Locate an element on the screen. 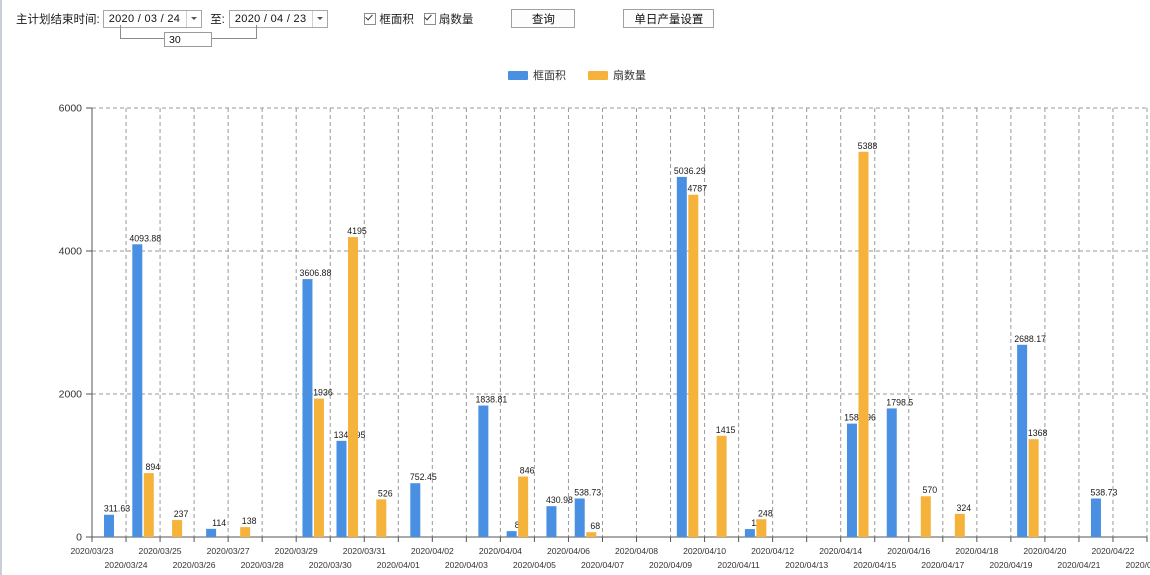 The height and width of the screenshot is (575, 1150). checkbox-sash-count-box is located at coordinates (429, 18).